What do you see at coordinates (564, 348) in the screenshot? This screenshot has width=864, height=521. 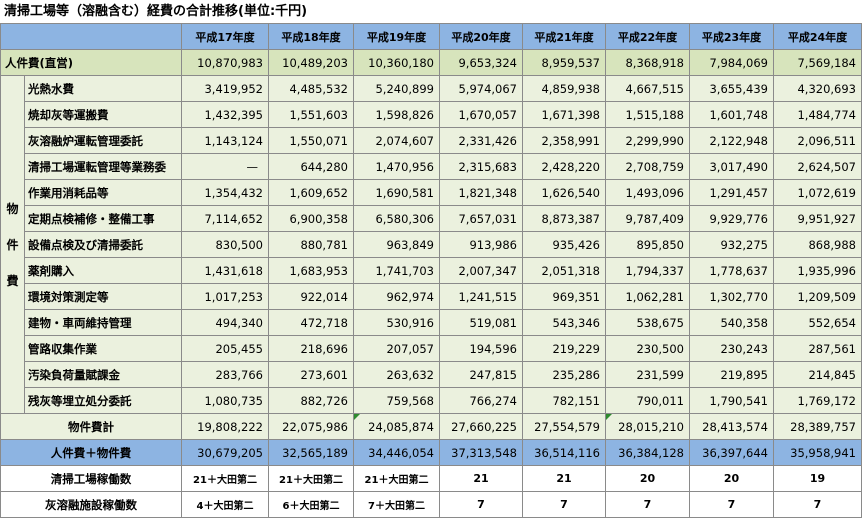 I see `value-cell: 219,229` at bounding box center [564, 348].